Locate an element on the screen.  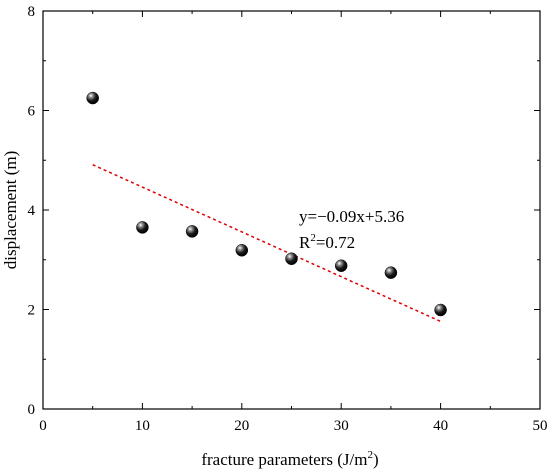
y-axis-title: displacement (m) is located at coordinates (10, 210).